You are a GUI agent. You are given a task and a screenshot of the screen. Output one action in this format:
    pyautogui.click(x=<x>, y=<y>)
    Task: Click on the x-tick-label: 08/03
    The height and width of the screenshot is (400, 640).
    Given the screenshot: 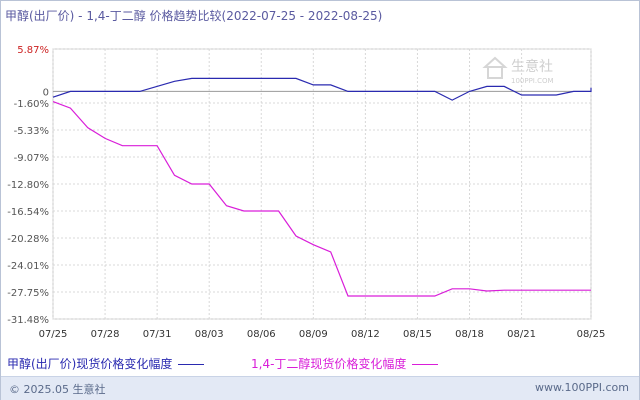 What is the action you would take?
    pyautogui.click(x=209, y=334)
    